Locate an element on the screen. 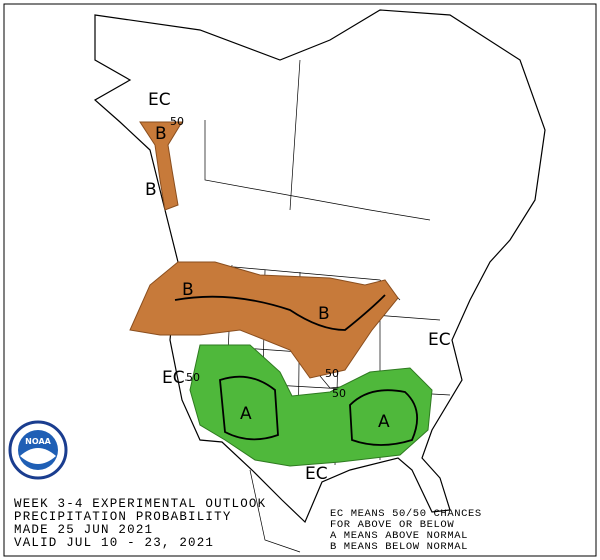  legend-text: FOR ABOVE OR BELOW is located at coordinates (392, 525).